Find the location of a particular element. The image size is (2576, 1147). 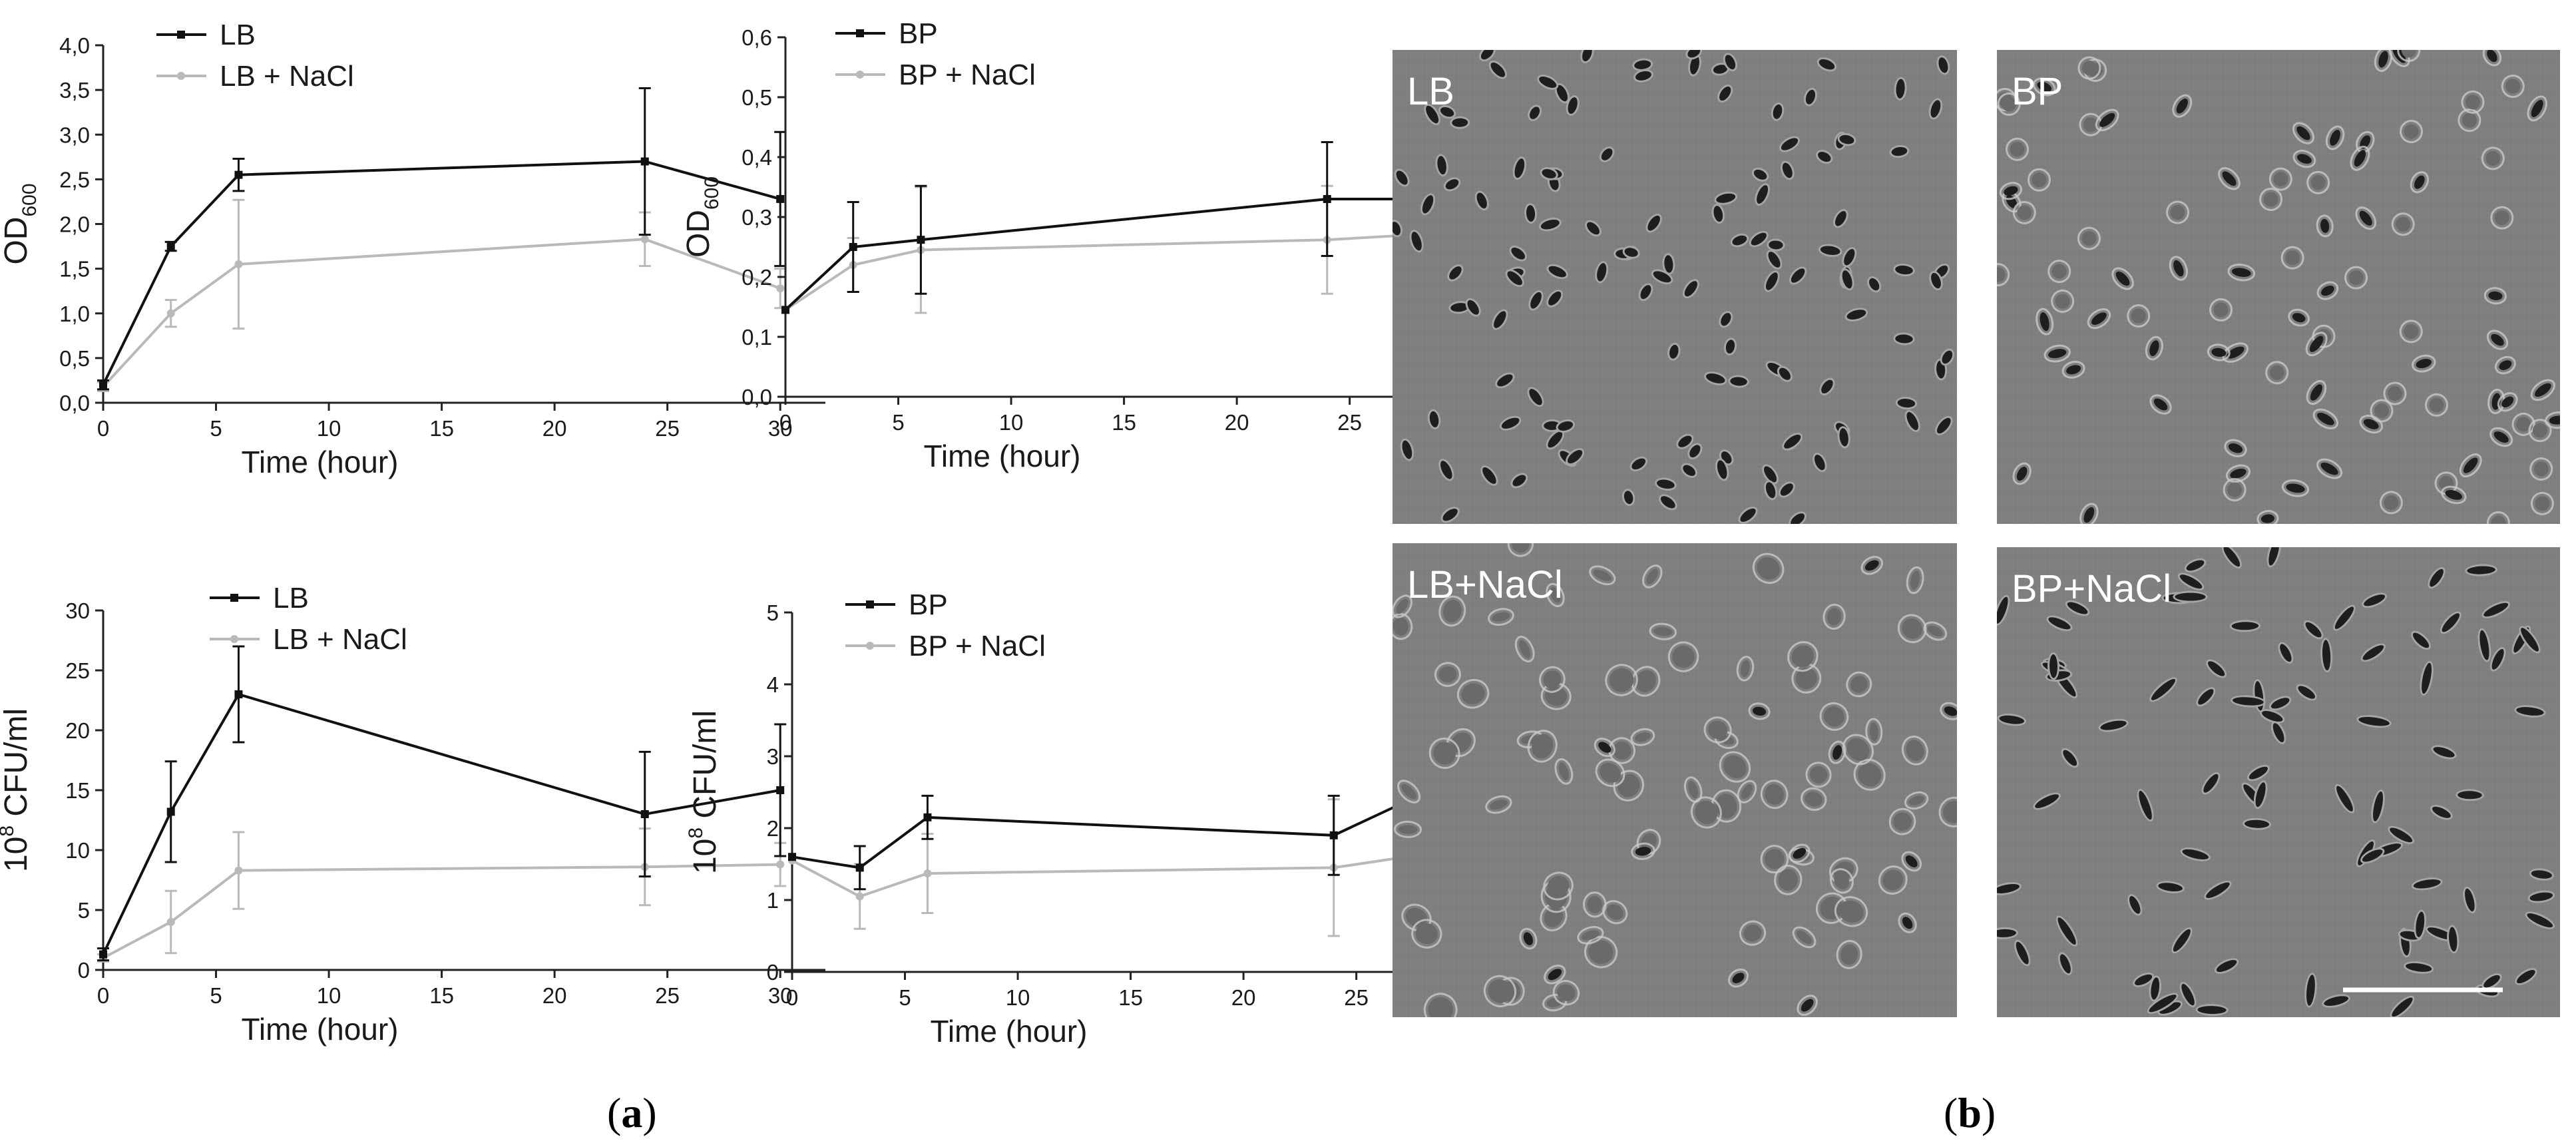

panel-label-b: (b) is located at coordinates (1970, 1112).